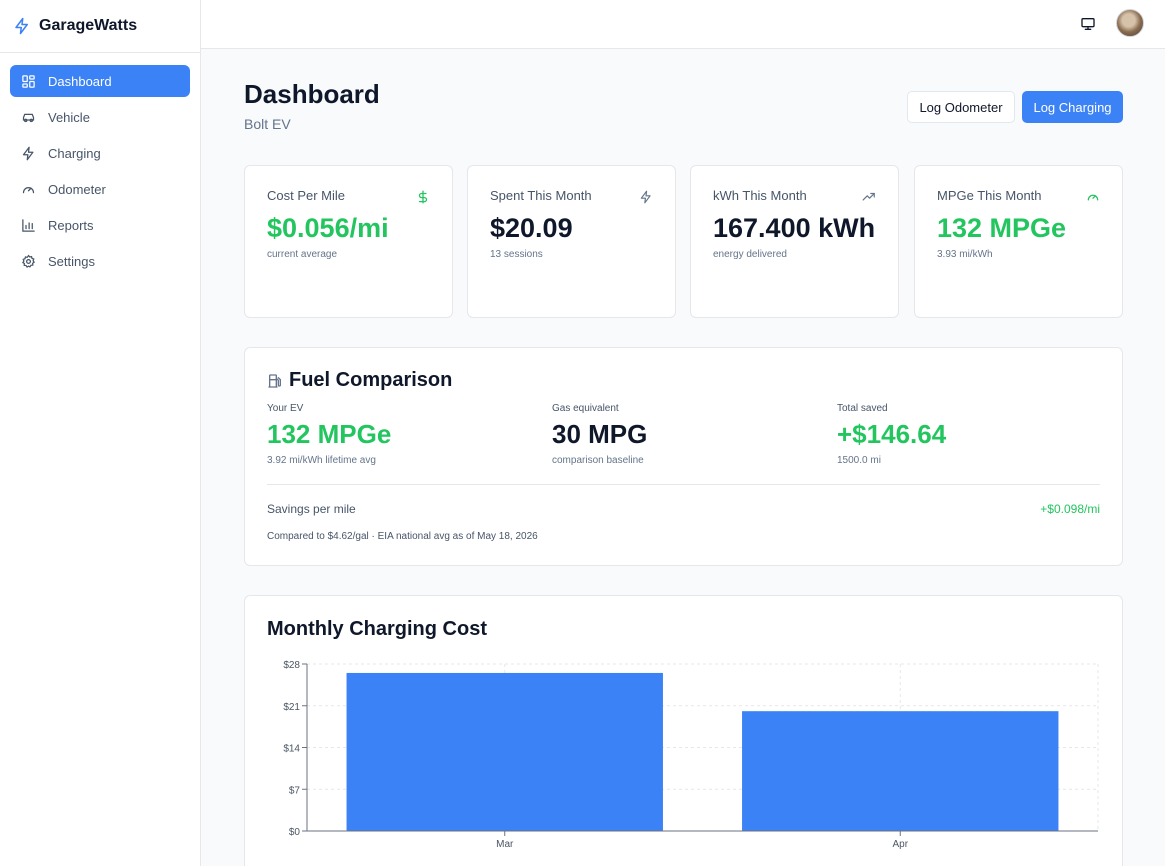  I want to click on fuel-pump-icon, so click(274, 380).